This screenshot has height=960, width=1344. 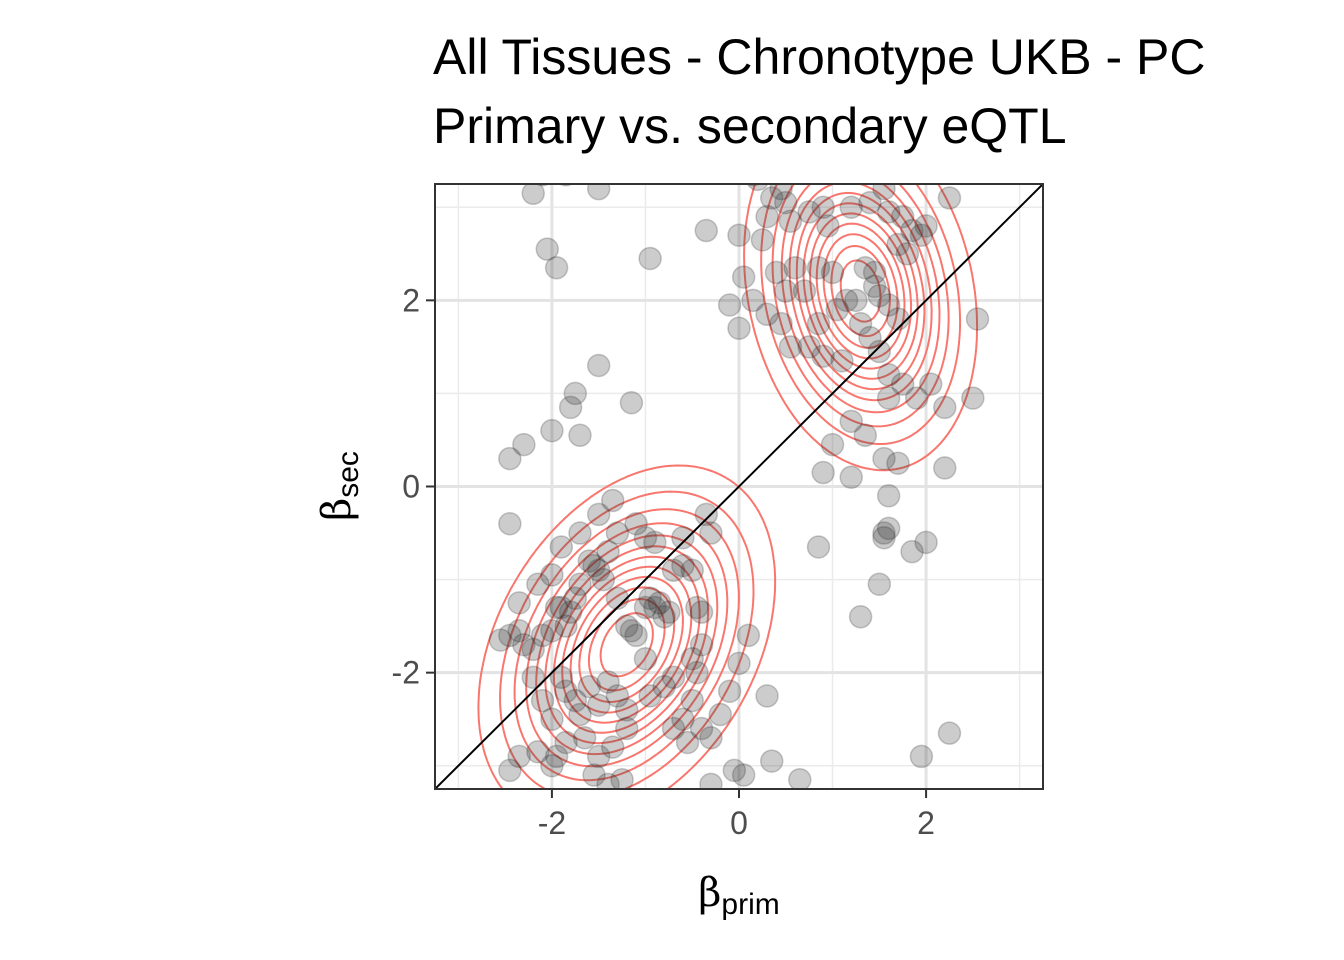 What do you see at coordinates (406, 673) in the screenshot?
I see `y-tick-label: -2` at bounding box center [406, 673].